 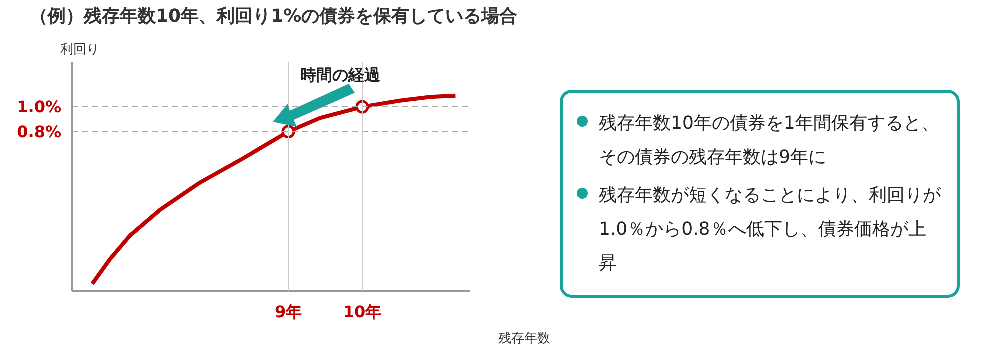 I want to click on x-tick-label: 9年, so click(x=288, y=312).